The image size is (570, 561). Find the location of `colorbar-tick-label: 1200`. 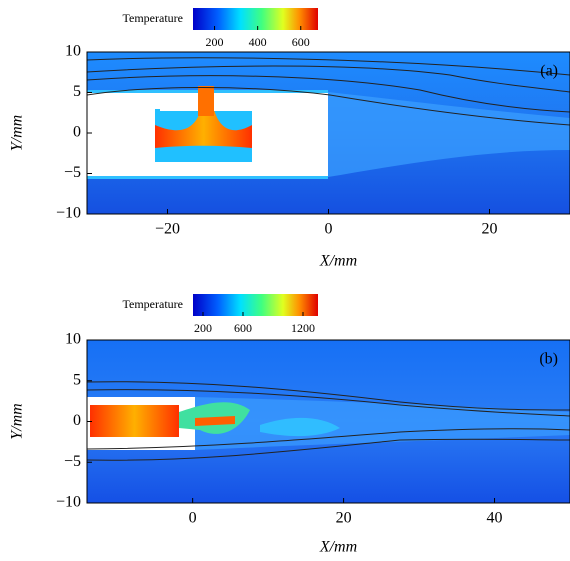

colorbar-tick-label: 1200 is located at coordinates (303, 328).